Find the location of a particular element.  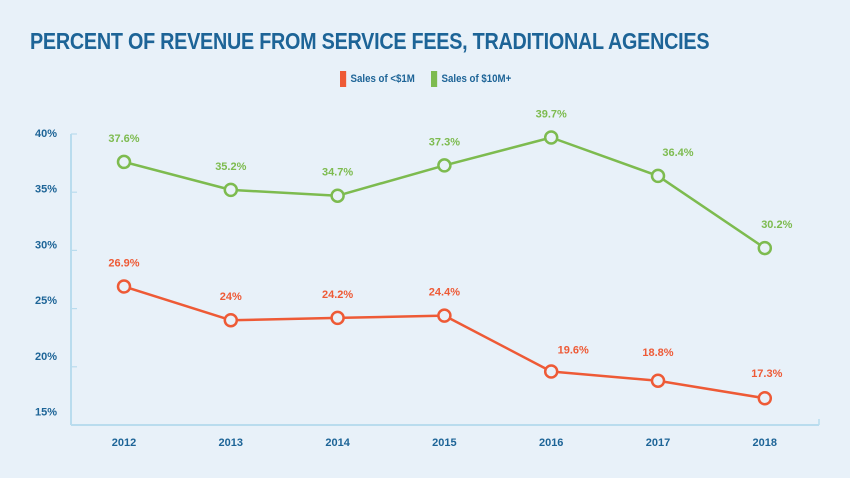

data-label: 24.4% is located at coordinates (444, 293).